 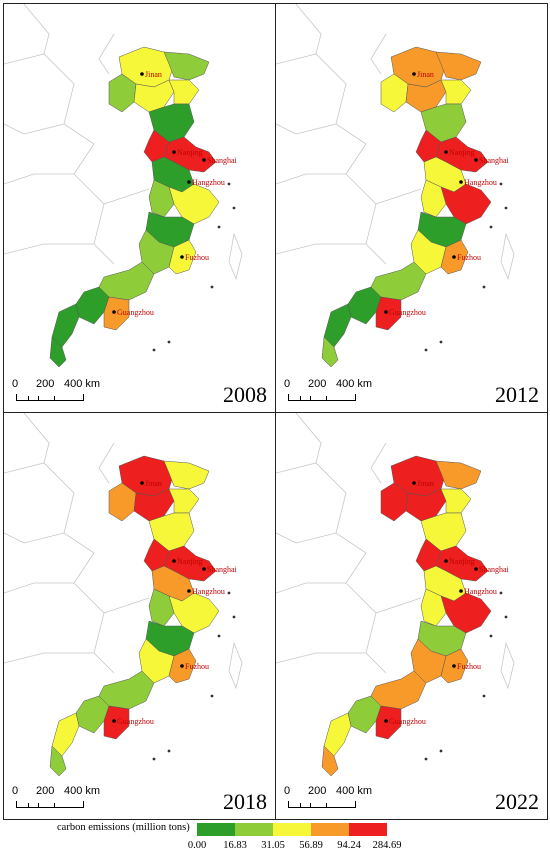 What do you see at coordinates (135, 721) in the screenshot?
I see `city-label: Guangzhou` at bounding box center [135, 721].